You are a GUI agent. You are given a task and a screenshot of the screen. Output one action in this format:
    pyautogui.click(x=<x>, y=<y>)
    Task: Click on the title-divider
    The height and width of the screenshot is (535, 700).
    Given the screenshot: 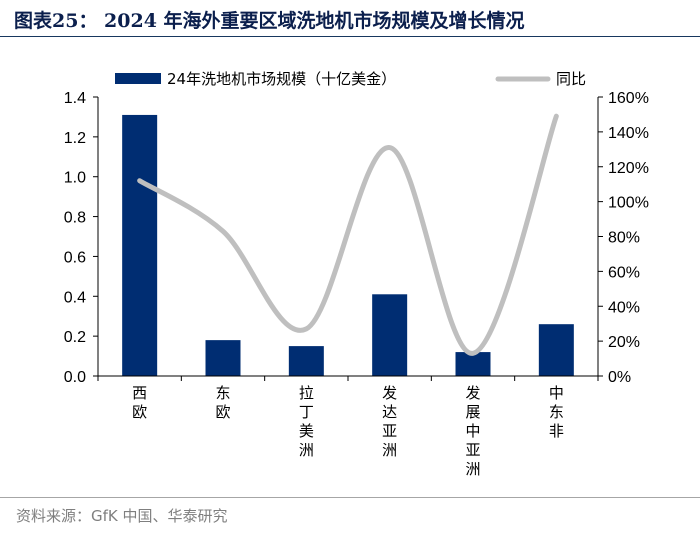 What is the action you would take?
    pyautogui.click(x=350, y=36)
    